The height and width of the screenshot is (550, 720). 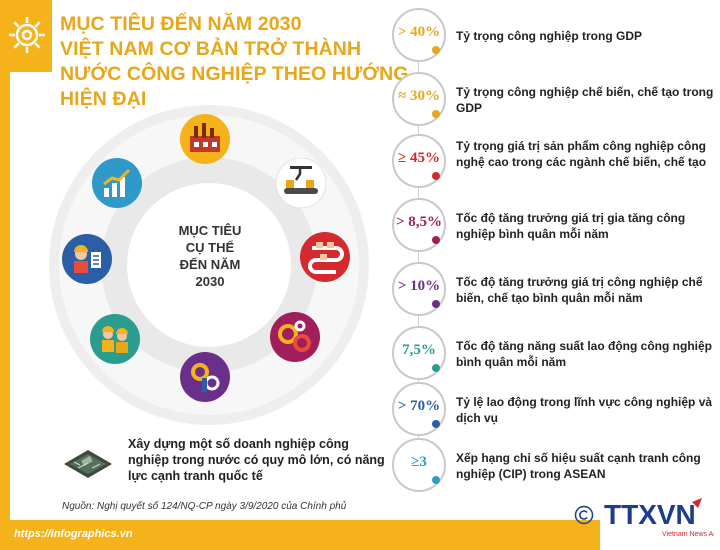 I want to click on svg-text: TTXVN, so click(x=650, y=514).